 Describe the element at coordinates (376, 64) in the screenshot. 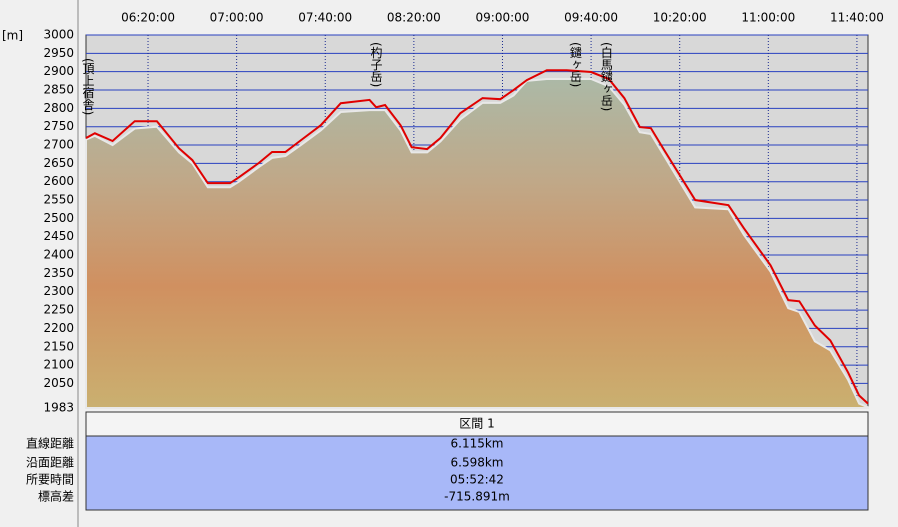

I see `annotation: (杓子岳)` at that location.